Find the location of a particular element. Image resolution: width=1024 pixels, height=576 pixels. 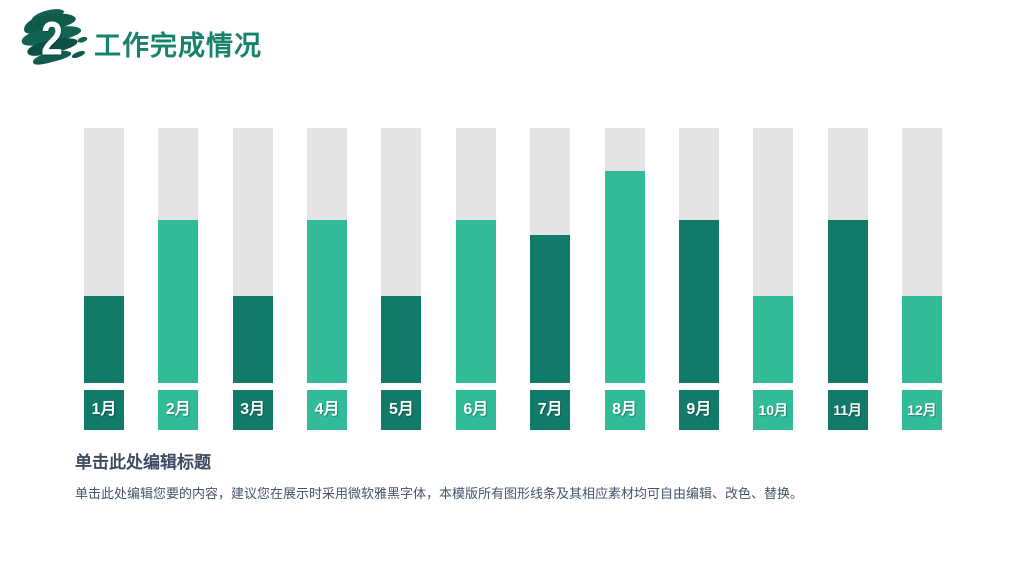

bar-column: 1月 is located at coordinates (104, 279).